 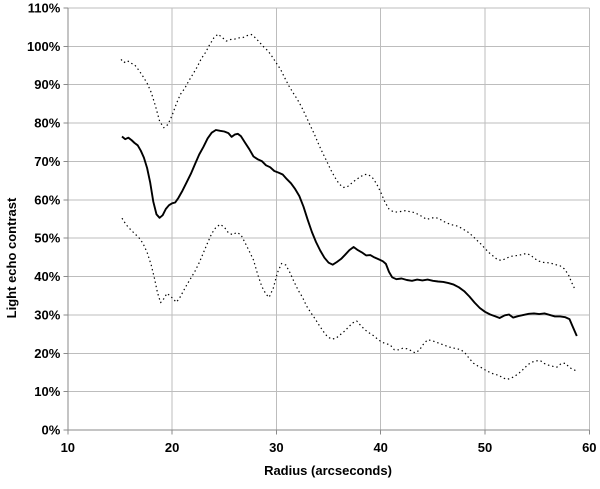 I want to click on y-tick-label: 70%, so click(x=47, y=161).